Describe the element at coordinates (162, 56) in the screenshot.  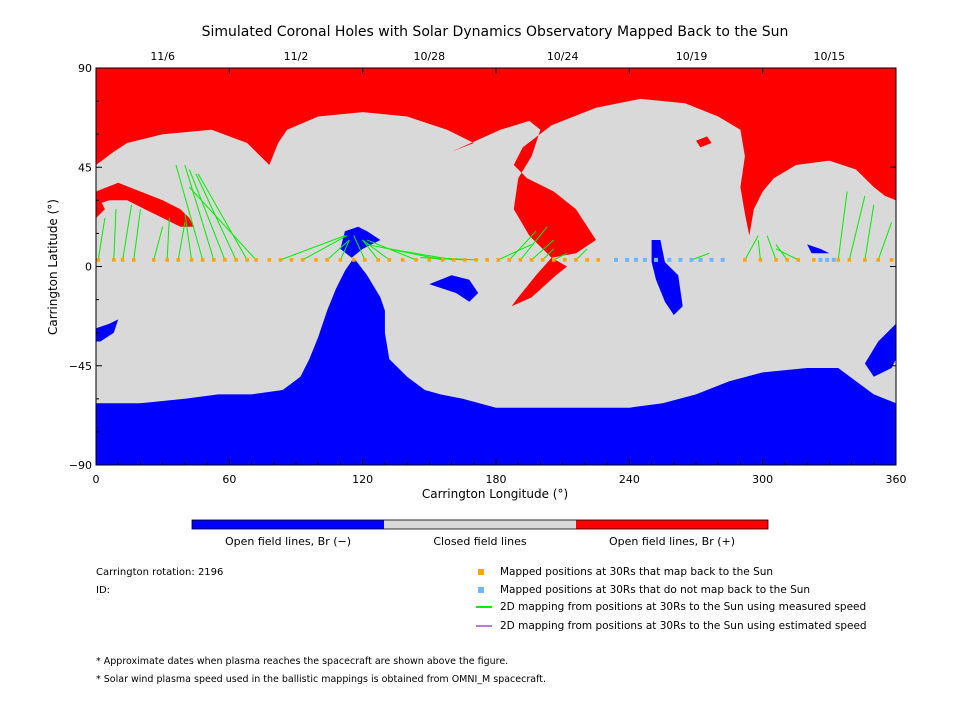
I see `date-tick-label: 11/6` at that location.